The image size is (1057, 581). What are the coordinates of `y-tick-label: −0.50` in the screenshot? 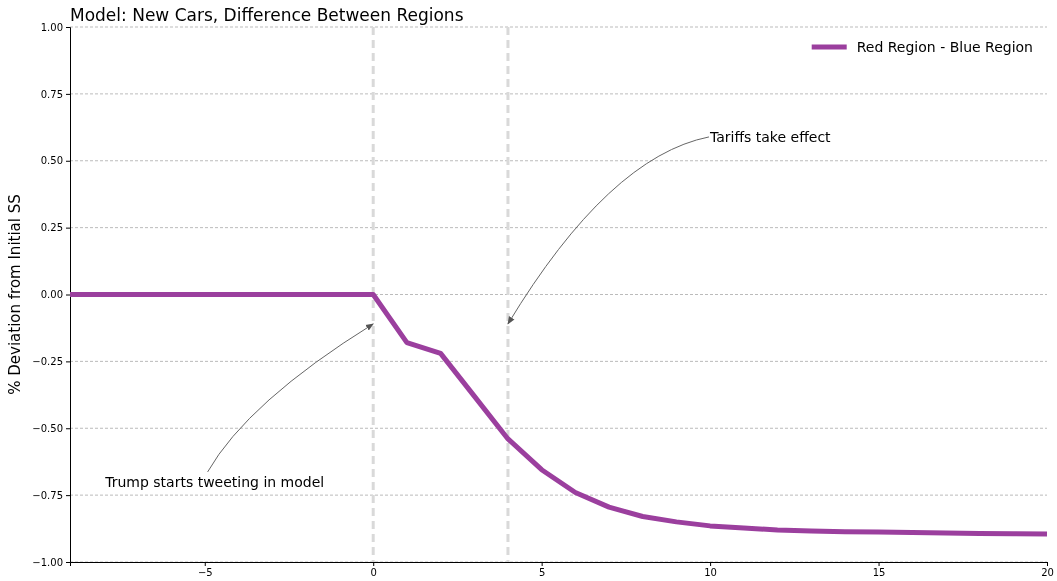 It's located at (47, 428).